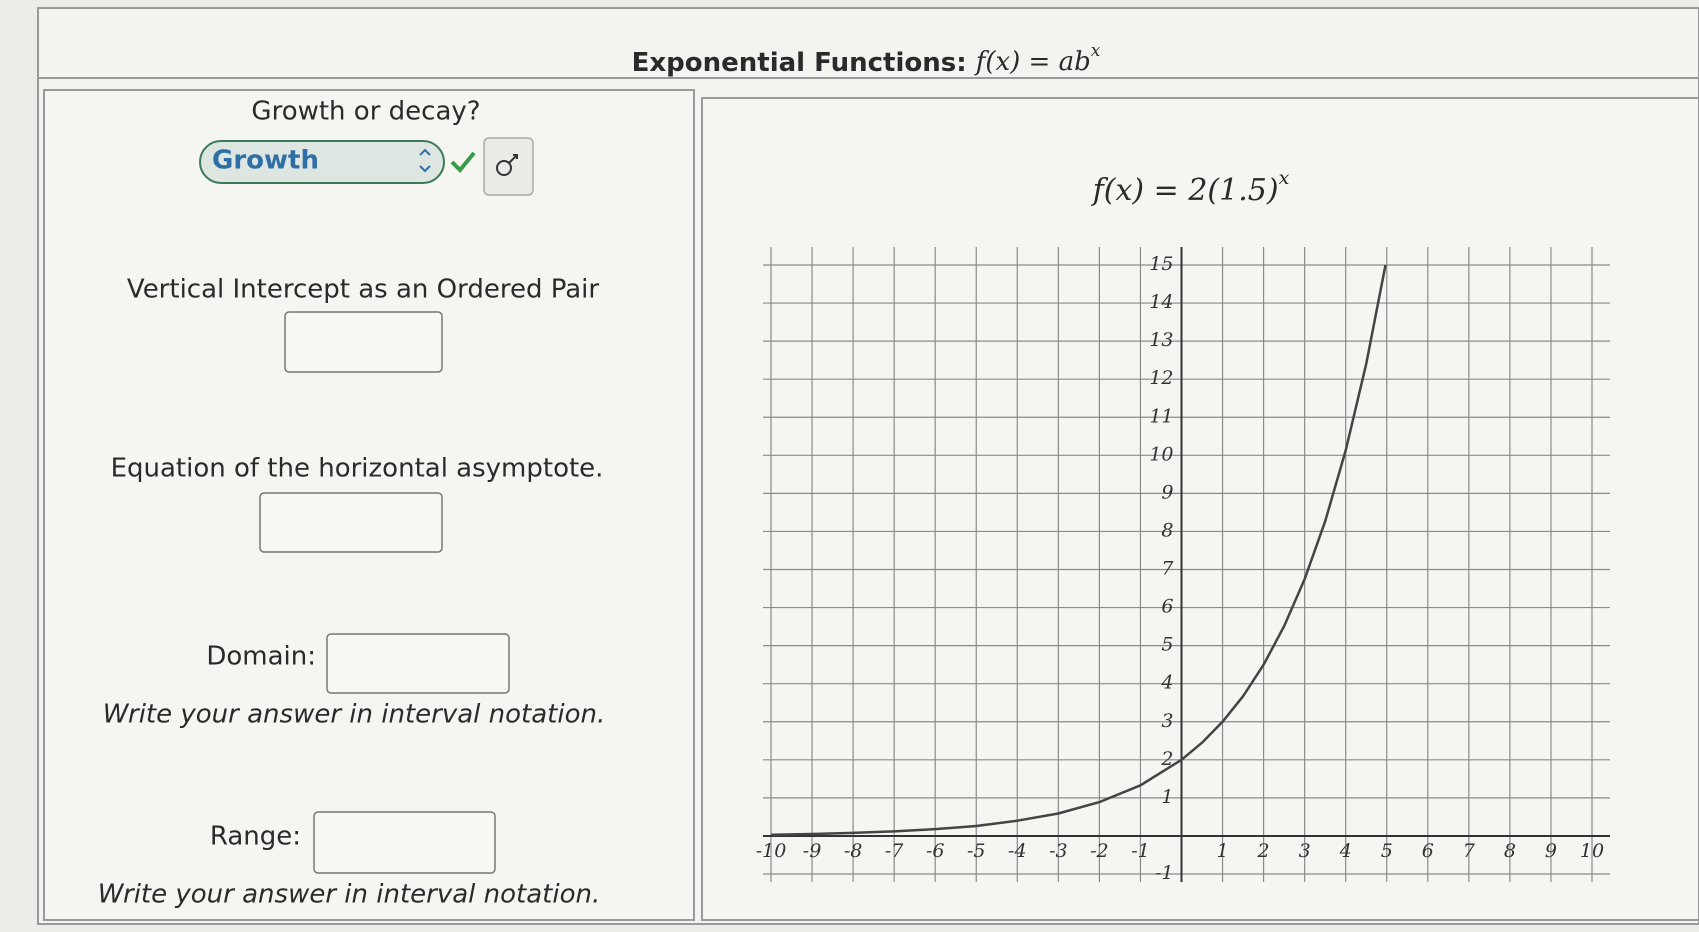 The width and height of the screenshot is (1699, 932). Describe the element at coordinates (1167, 492) in the screenshot. I see `y-tick-label: 9` at that location.